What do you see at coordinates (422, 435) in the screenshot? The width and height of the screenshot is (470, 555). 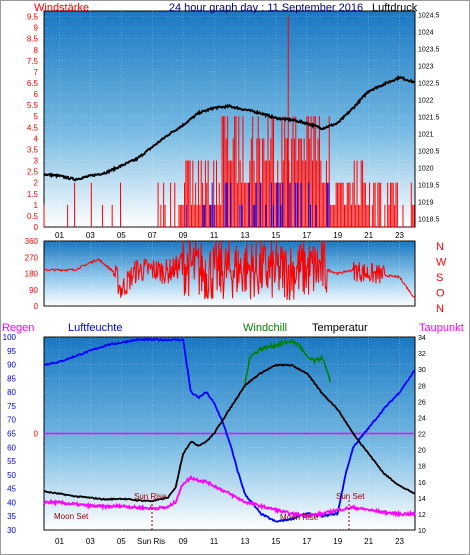 I see `temperature-axis-labels: 34 32 30 28 26 24 22 20 18 16 14 12 10` at bounding box center [422, 435].